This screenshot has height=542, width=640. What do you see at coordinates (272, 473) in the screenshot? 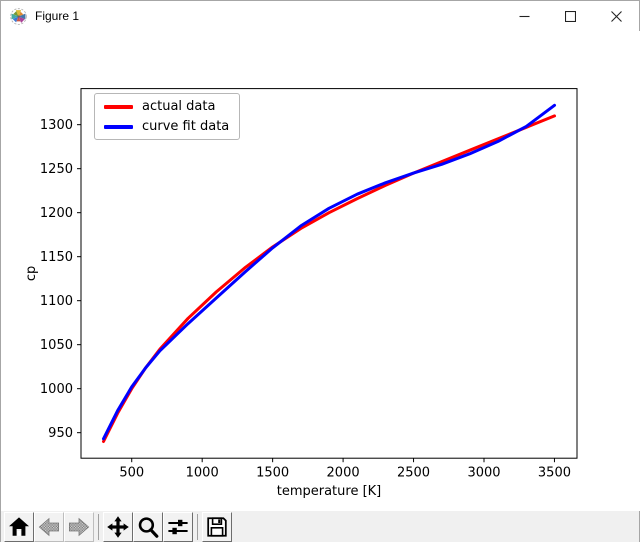
I see `x-tick-label: 1500` at bounding box center [272, 473].